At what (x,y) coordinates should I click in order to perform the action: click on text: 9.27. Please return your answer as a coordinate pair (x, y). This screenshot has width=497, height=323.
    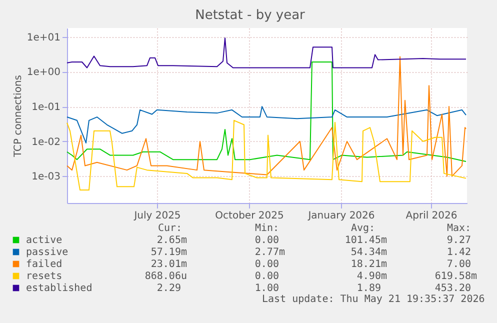
    Looking at the image, I should click on (458, 240).